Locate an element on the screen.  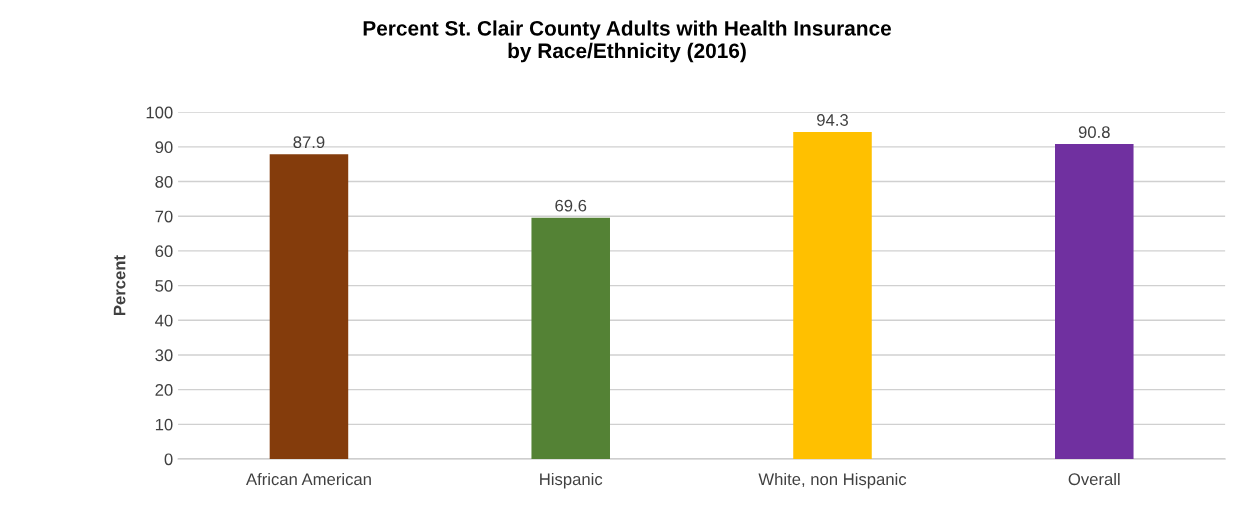
data-label: 90.8 is located at coordinates (1094, 132).